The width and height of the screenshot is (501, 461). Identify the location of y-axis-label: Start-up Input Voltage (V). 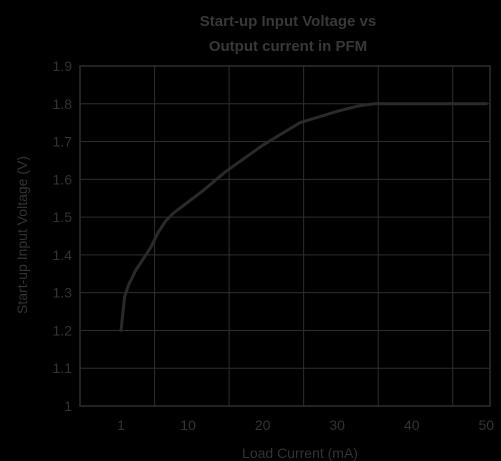
(22, 235).